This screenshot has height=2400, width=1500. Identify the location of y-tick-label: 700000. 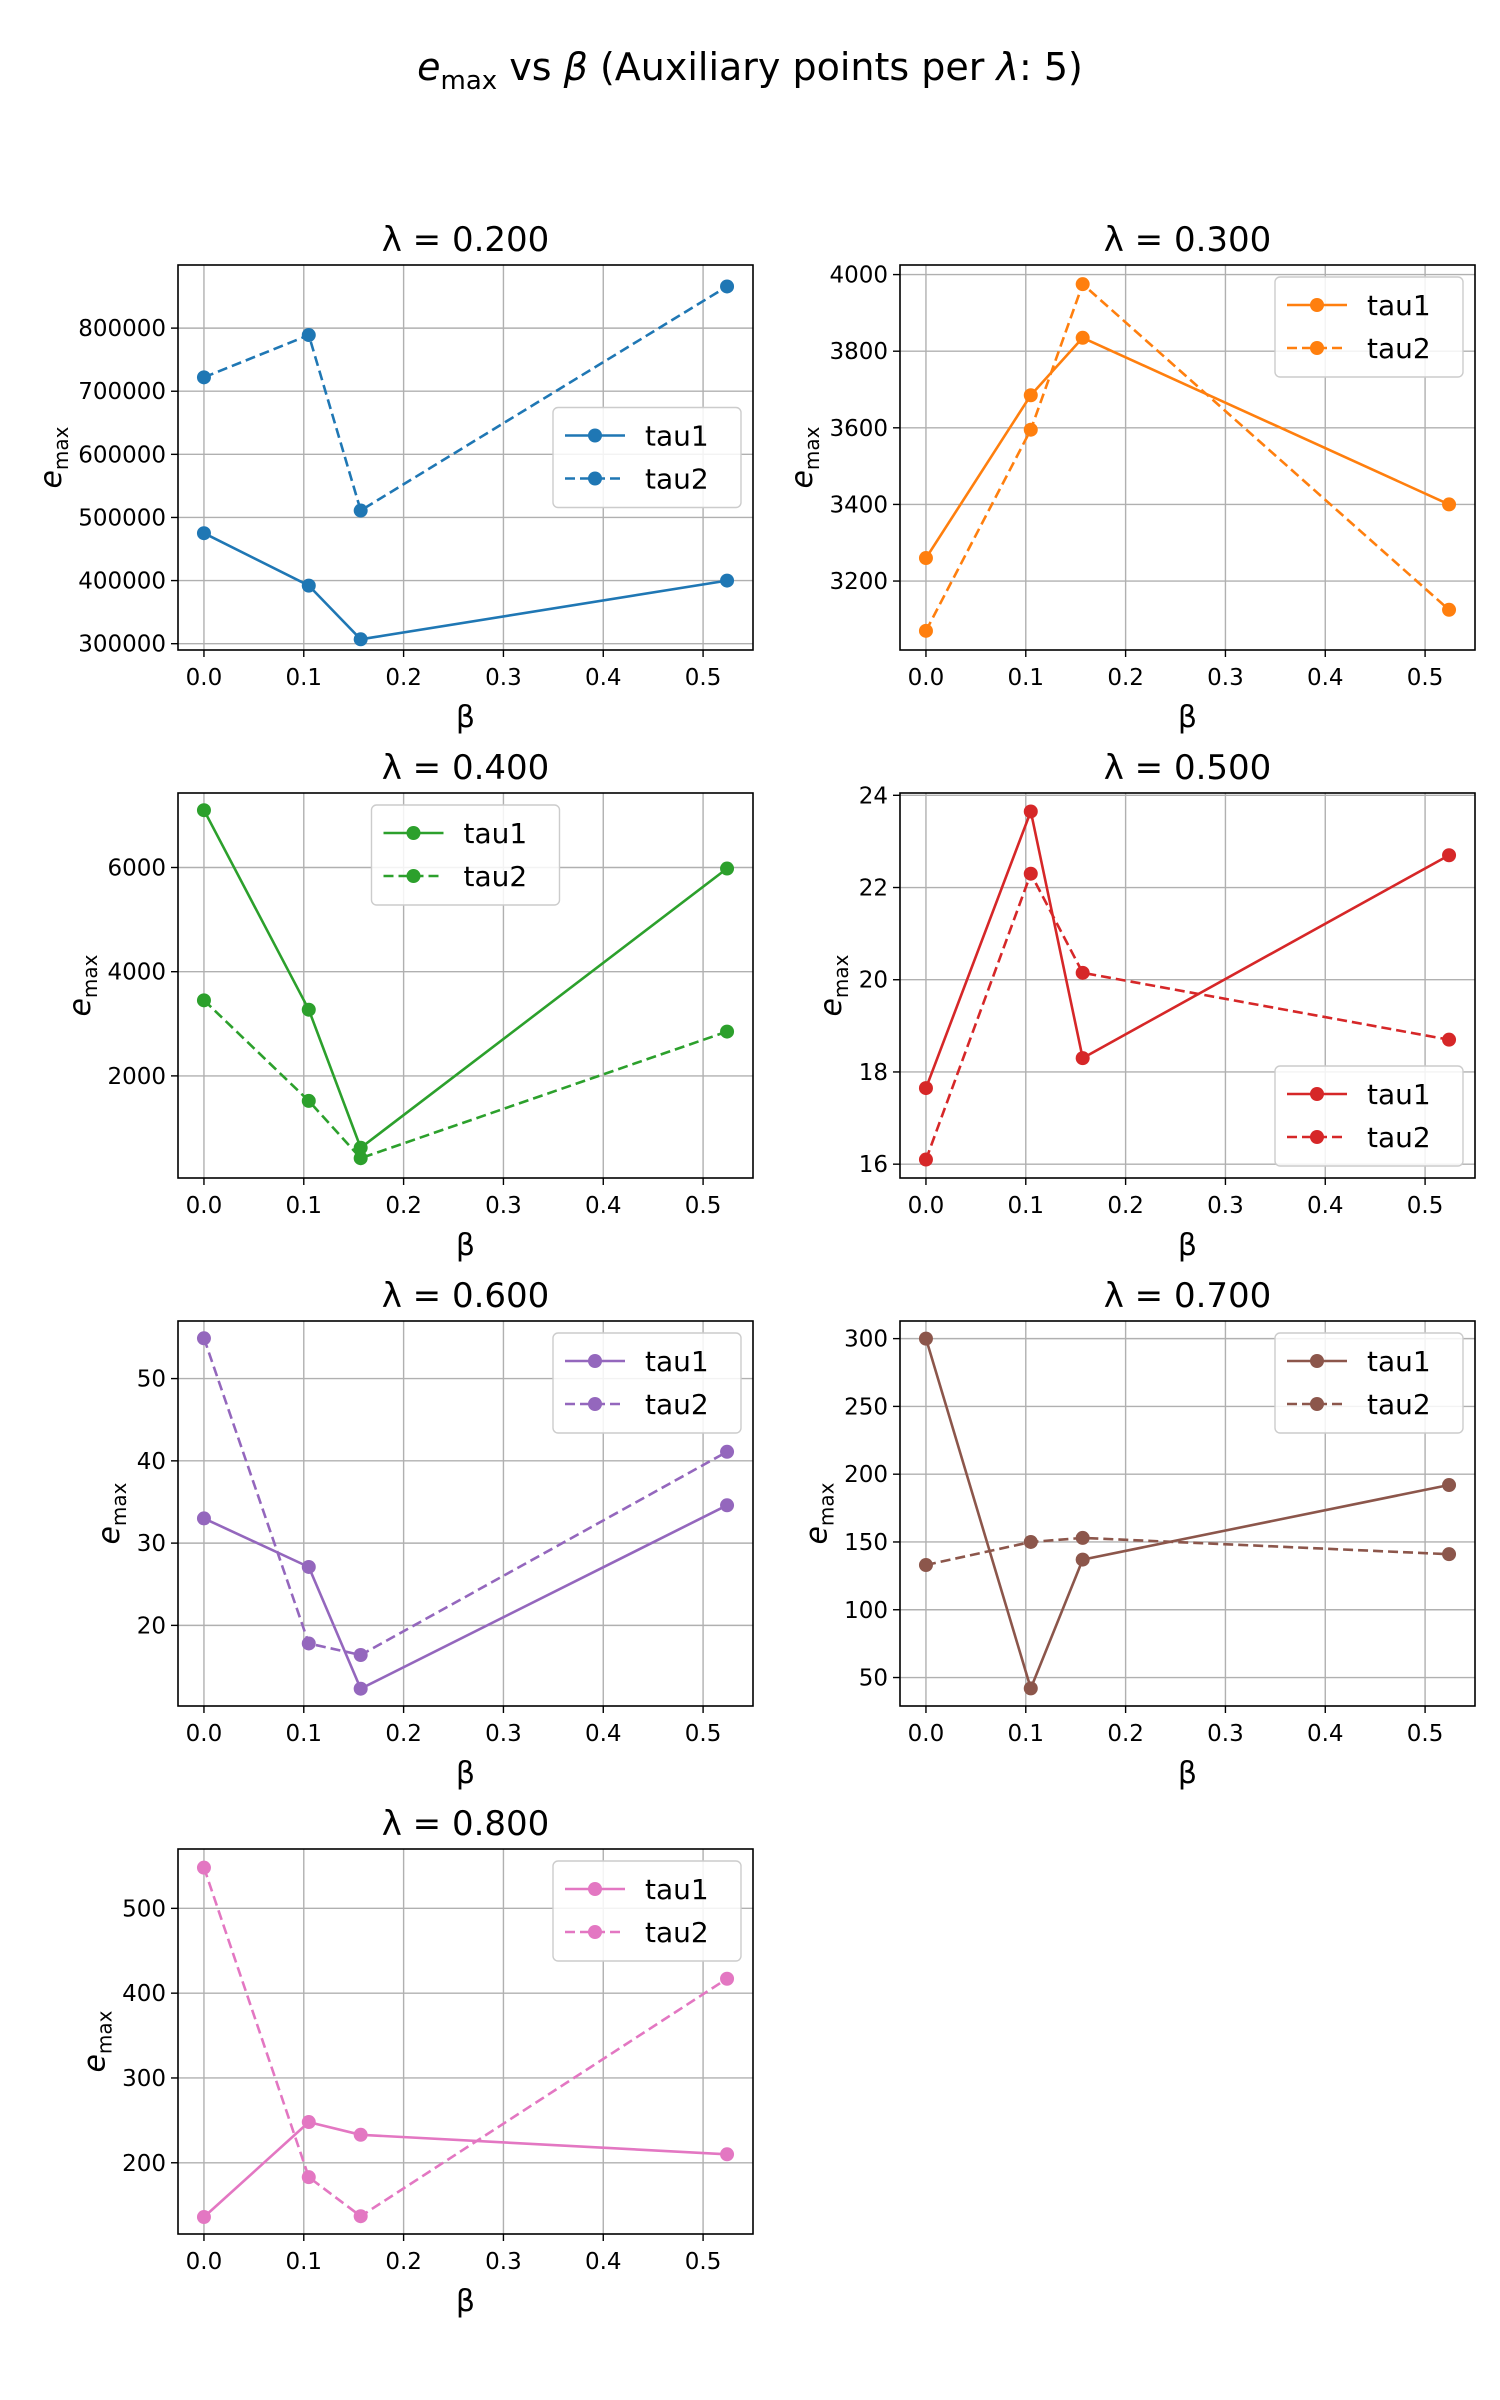
(122, 392).